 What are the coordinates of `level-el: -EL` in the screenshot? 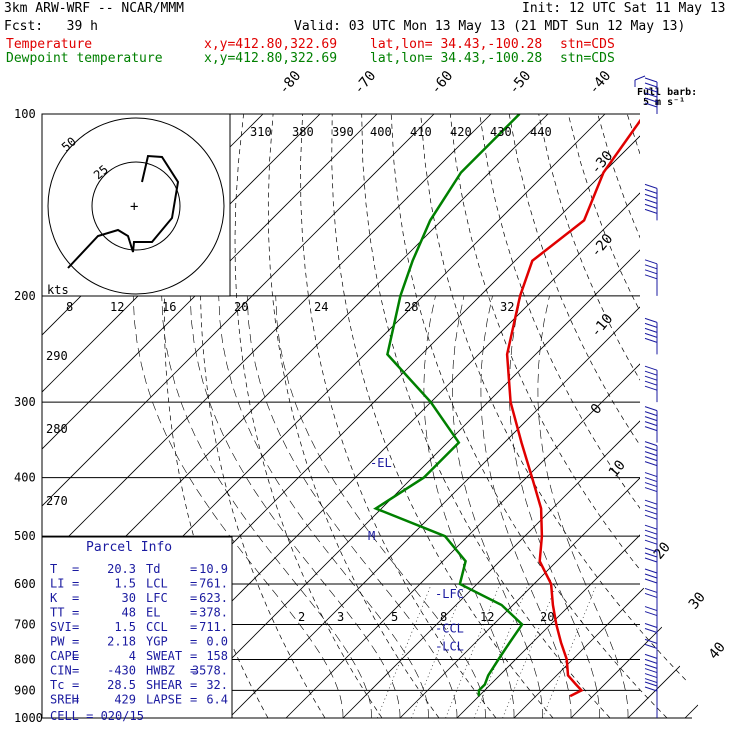 It's located at (381, 463).